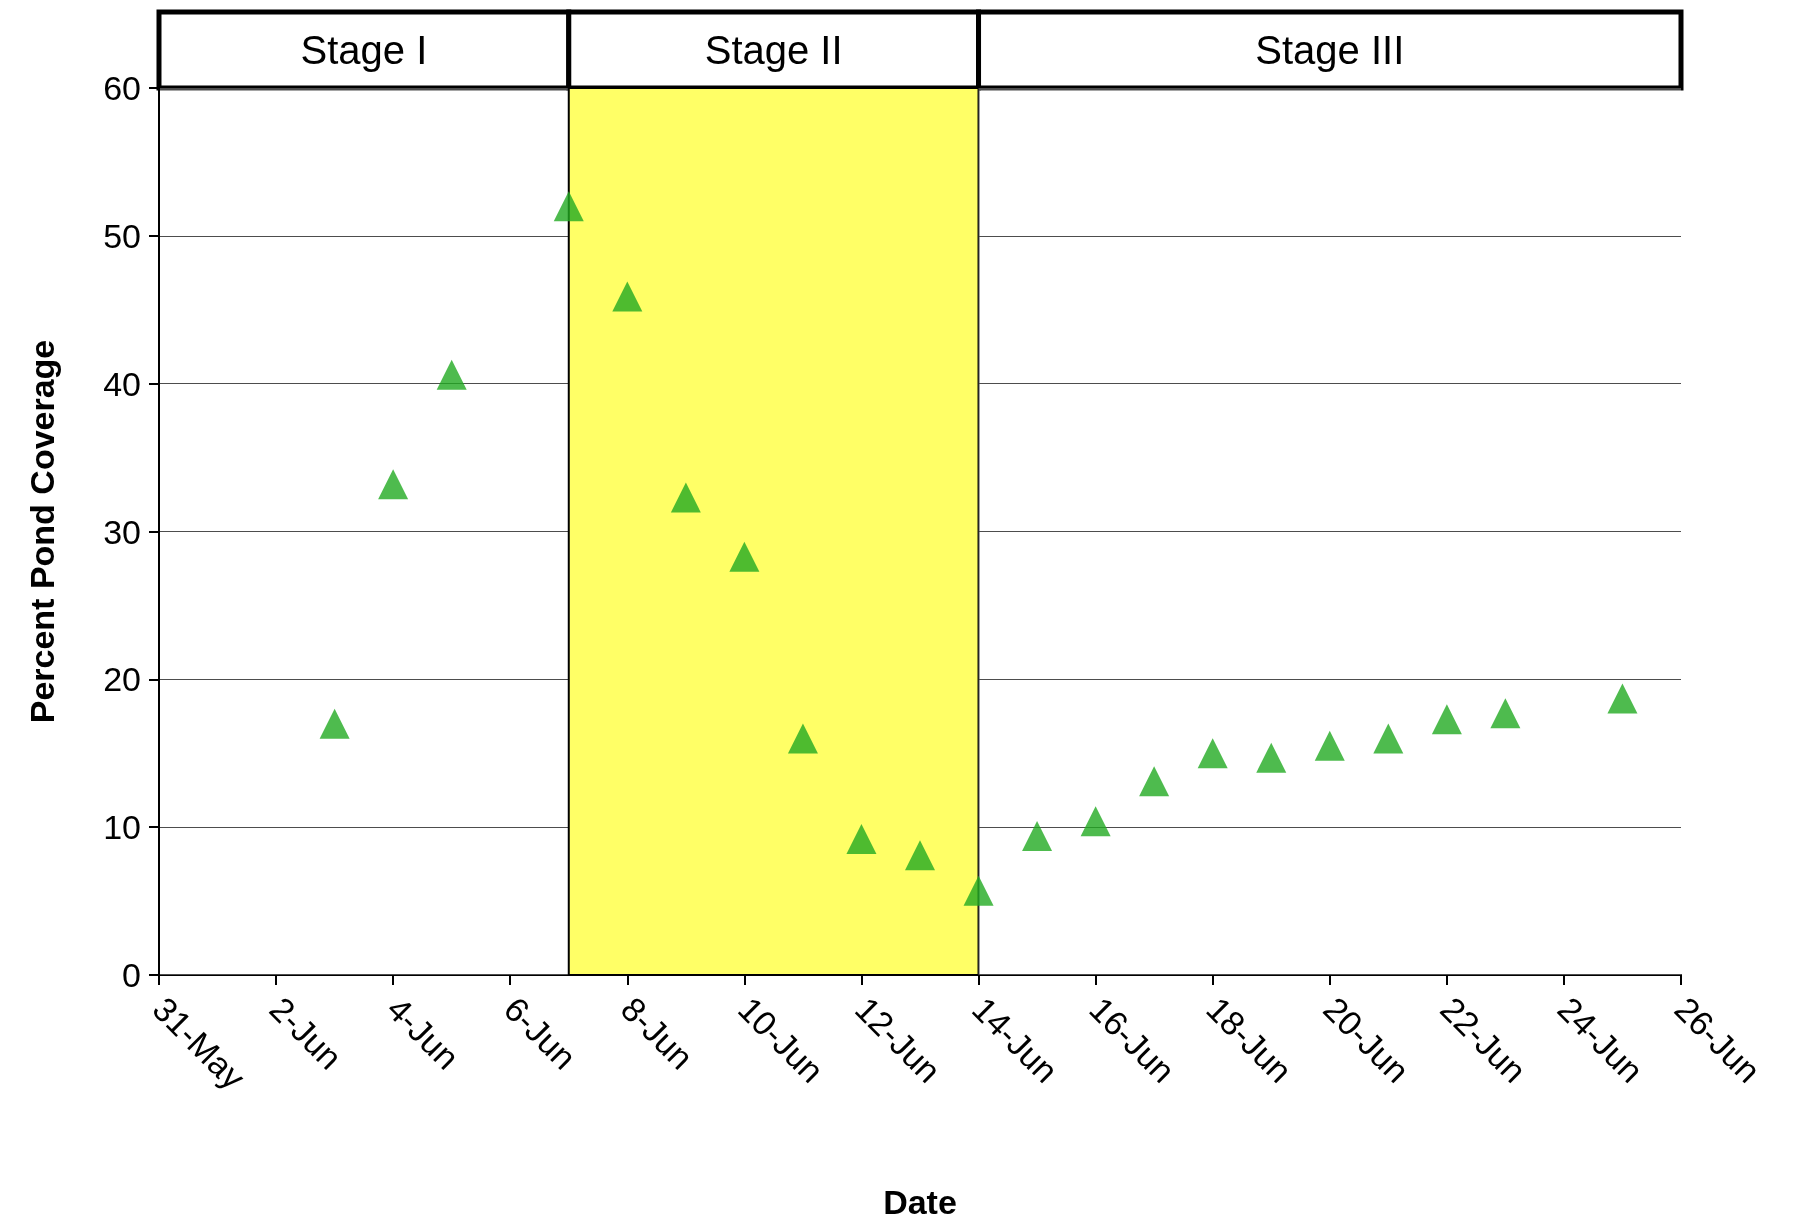 The image size is (1802, 1224). What do you see at coordinates (122, 531) in the screenshot?
I see `y-tick-label: 30` at bounding box center [122, 531].